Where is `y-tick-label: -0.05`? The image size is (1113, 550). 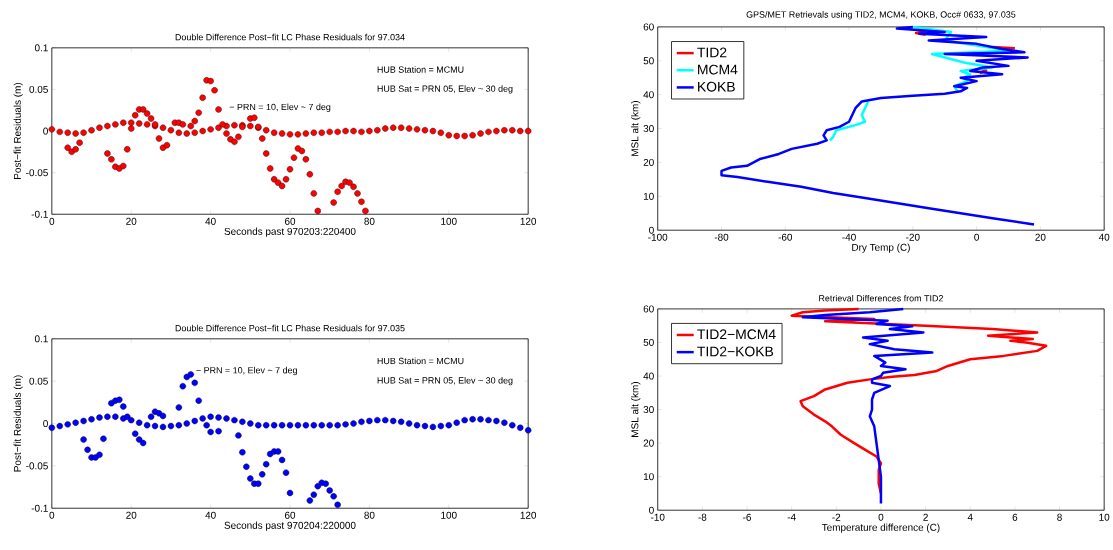
y-tick-label: -0.05 is located at coordinates (37, 173).